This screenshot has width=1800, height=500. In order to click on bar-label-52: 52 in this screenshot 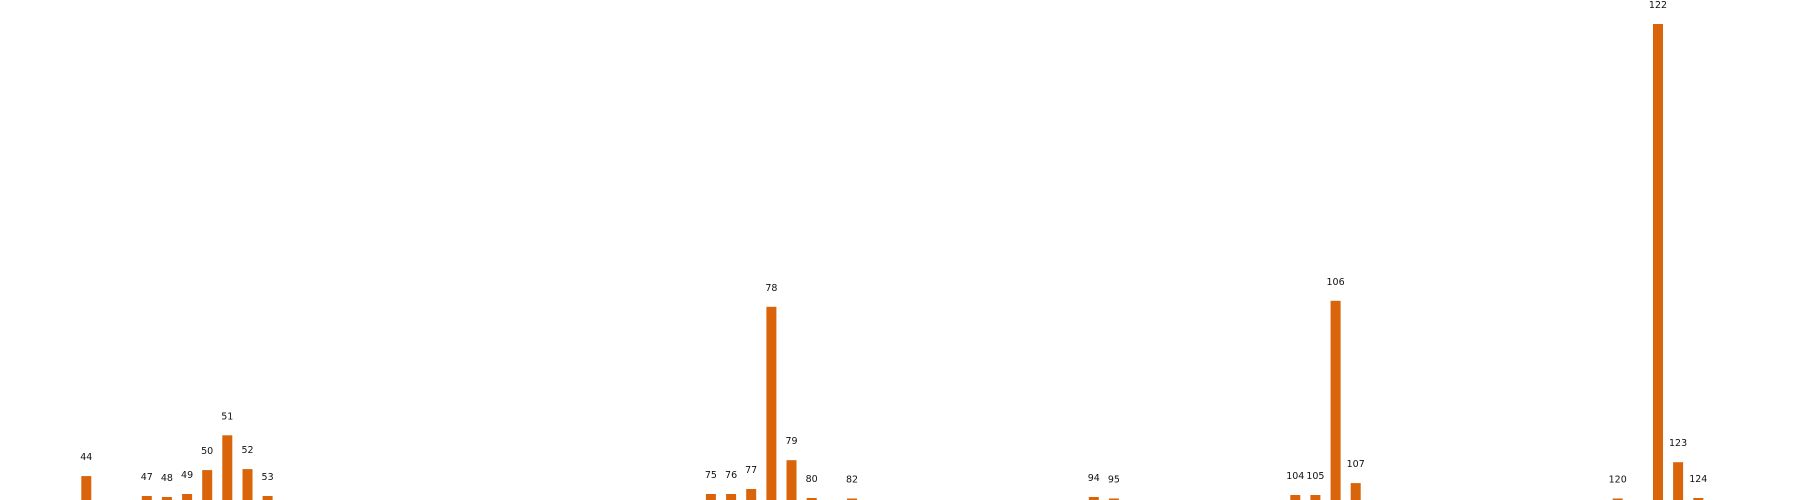, I will do `click(247, 450)`.